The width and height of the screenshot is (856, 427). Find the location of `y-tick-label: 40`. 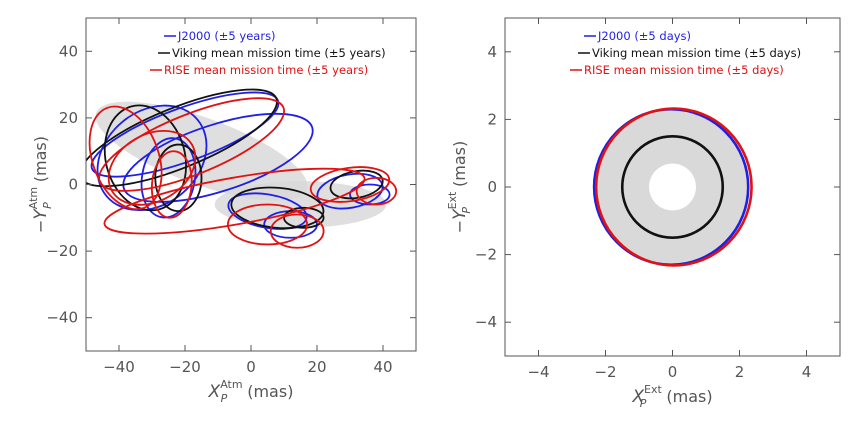

y-tick-label: 40 is located at coordinates (68, 51).